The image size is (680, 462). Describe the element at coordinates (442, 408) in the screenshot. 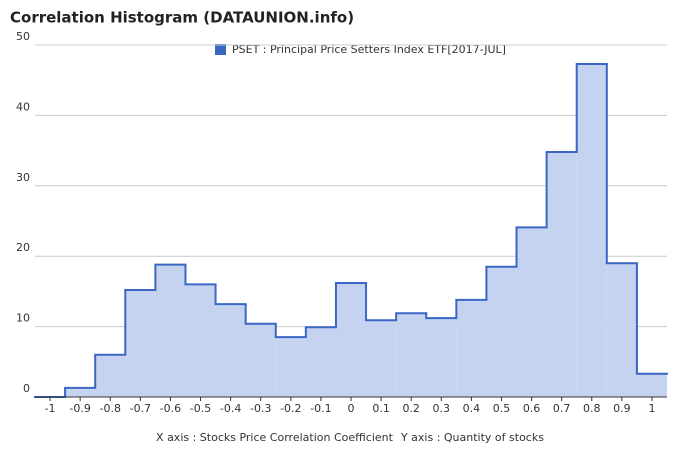

I see `x-tick-label: 0.3` at that location.